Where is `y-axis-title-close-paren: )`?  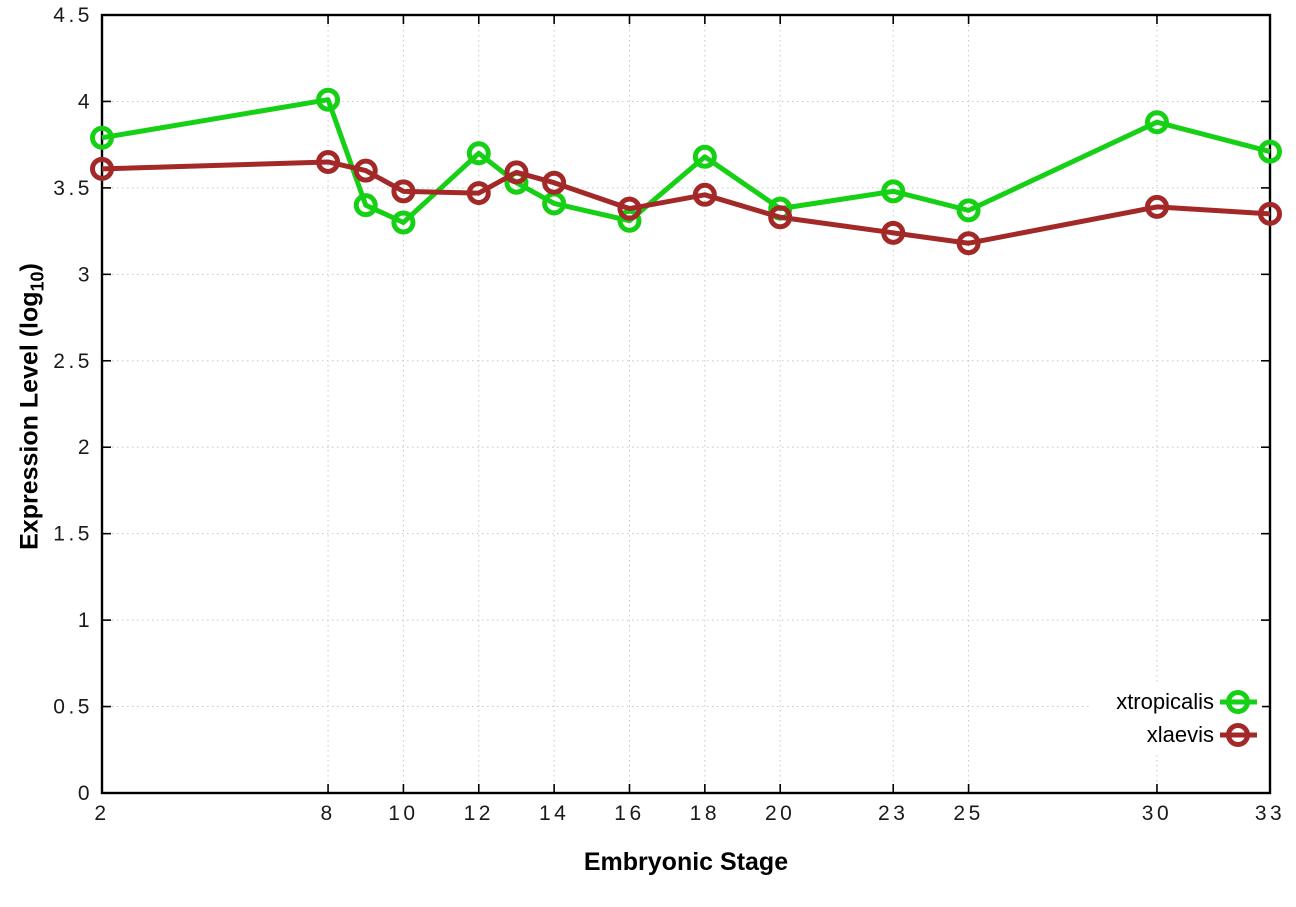 y-axis-title-close-paren: ) is located at coordinates (29, 267).